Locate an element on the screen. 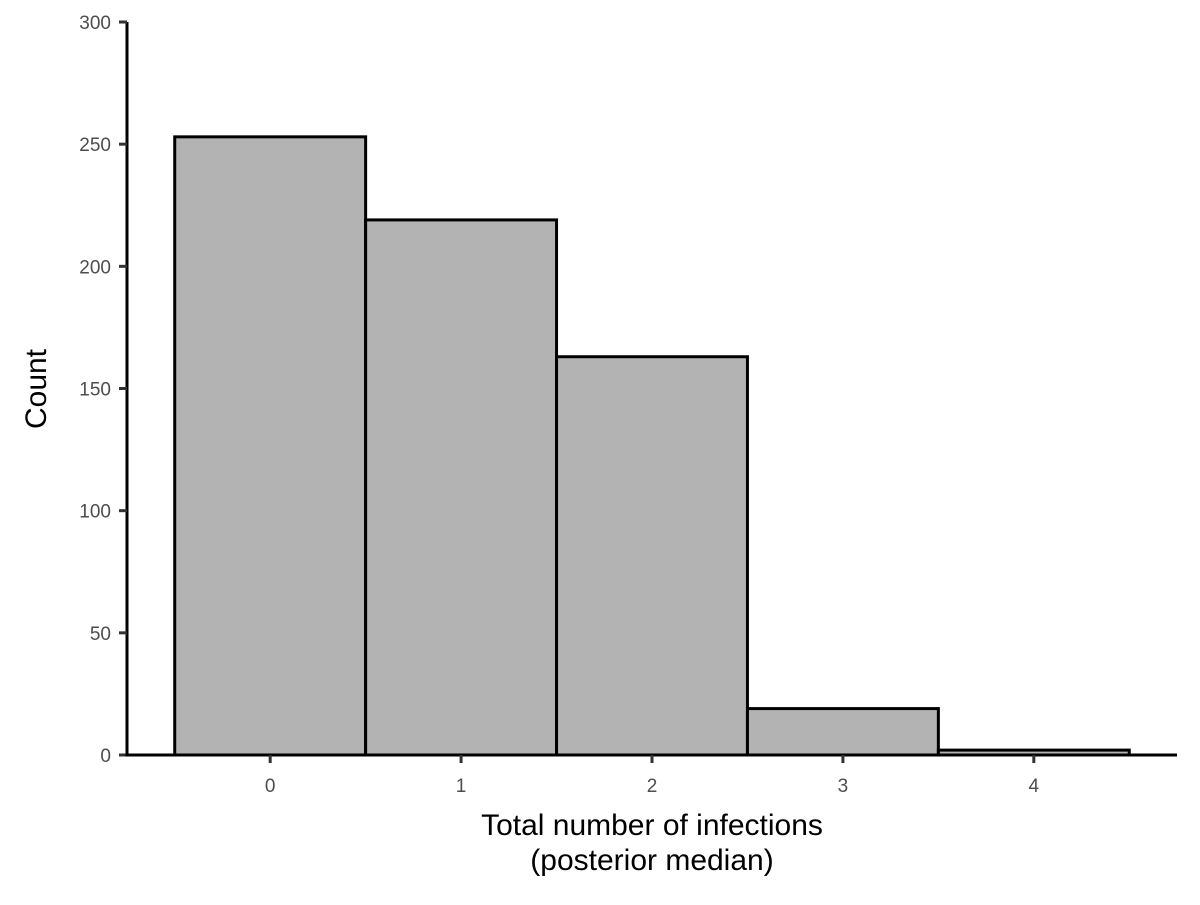 The width and height of the screenshot is (1200, 905). y-tick-label-0: 0 is located at coordinates (105, 756).